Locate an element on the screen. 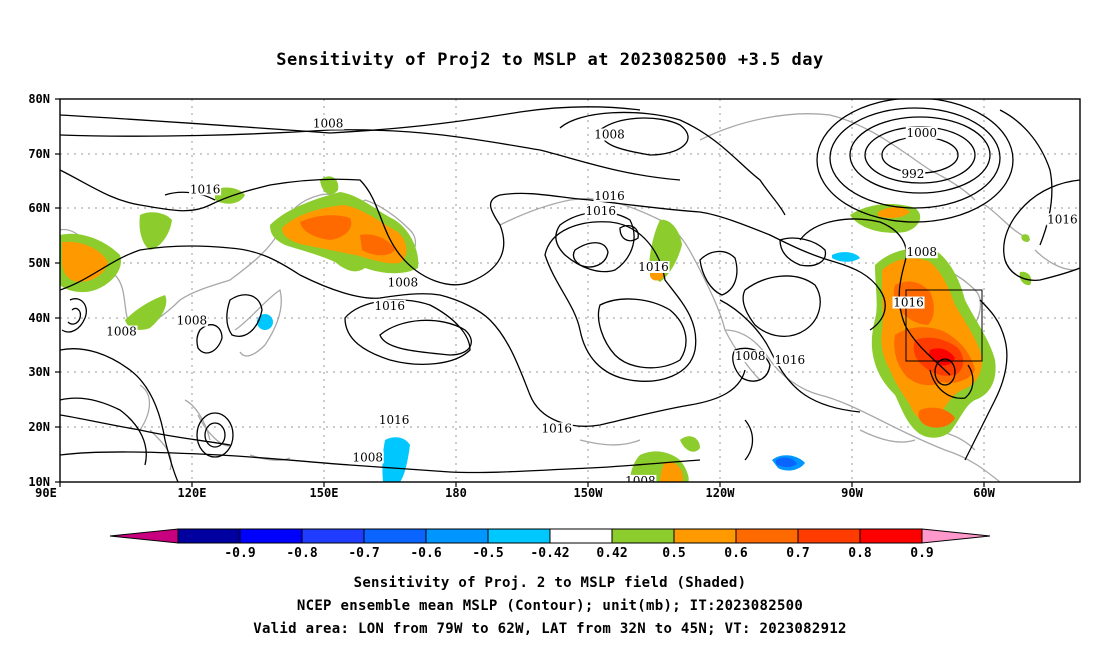 The image size is (1100, 650). colorbar-label: -0.7 is located at coordinates (363, 553).